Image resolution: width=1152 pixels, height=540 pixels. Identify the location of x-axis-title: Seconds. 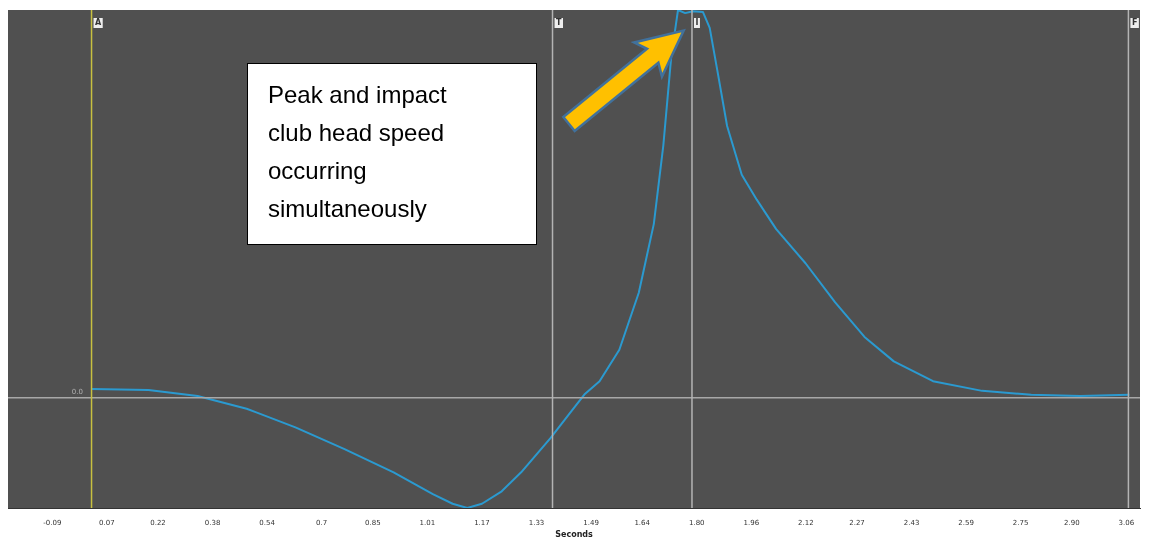
(574, 535).